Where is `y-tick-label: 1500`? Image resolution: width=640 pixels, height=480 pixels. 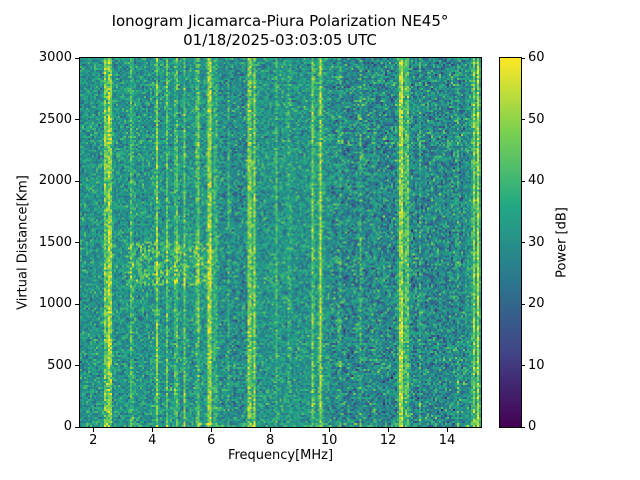 y-tick-label: 1500 is located at coordinates (55, 242).